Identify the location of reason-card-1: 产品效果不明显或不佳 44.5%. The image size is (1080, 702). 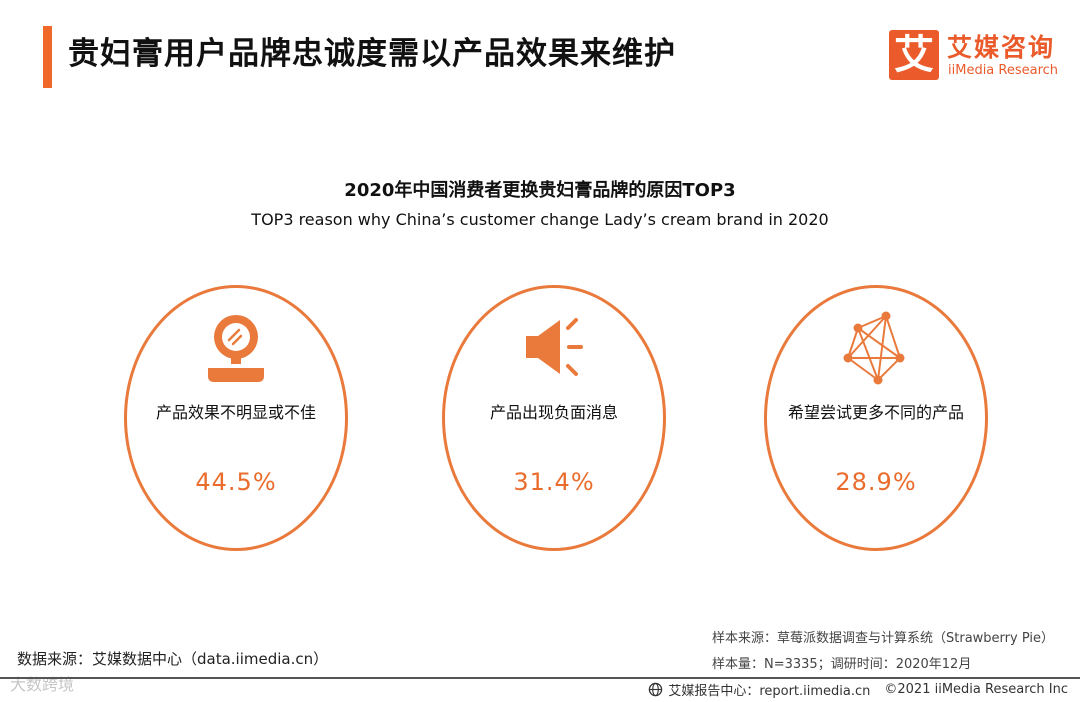
(236, 418).